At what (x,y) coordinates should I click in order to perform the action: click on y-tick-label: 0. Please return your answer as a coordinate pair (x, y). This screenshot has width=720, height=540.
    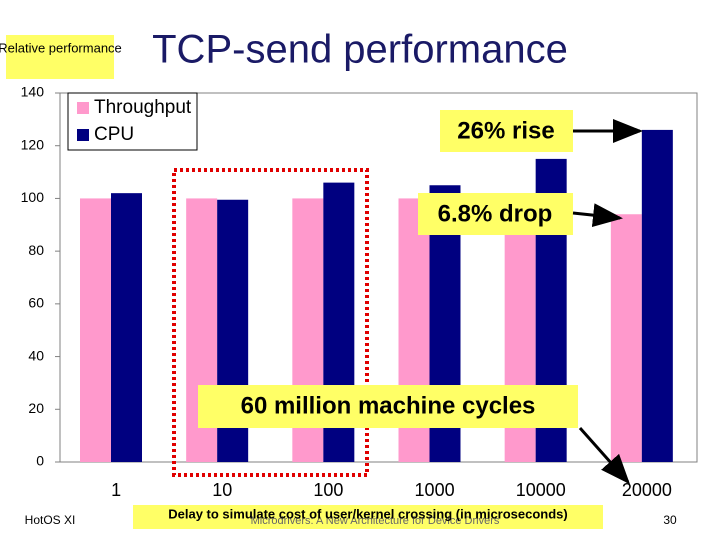
    Looking at the image, I should click on (40, 461).